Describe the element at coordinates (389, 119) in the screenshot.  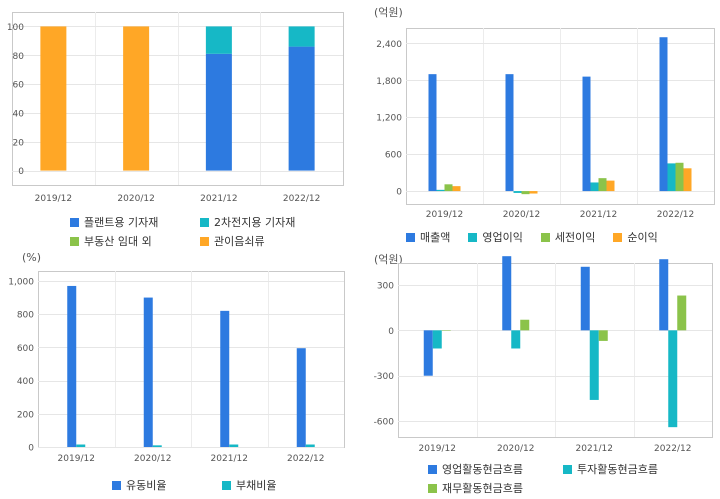
I see `y-tick-label: 1,200` at that location.